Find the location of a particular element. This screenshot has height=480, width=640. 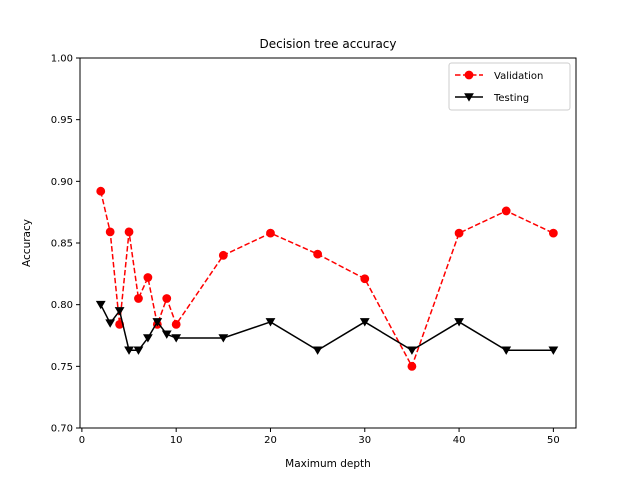

x-tick-label: 40 is located at coordinates (459, 440).